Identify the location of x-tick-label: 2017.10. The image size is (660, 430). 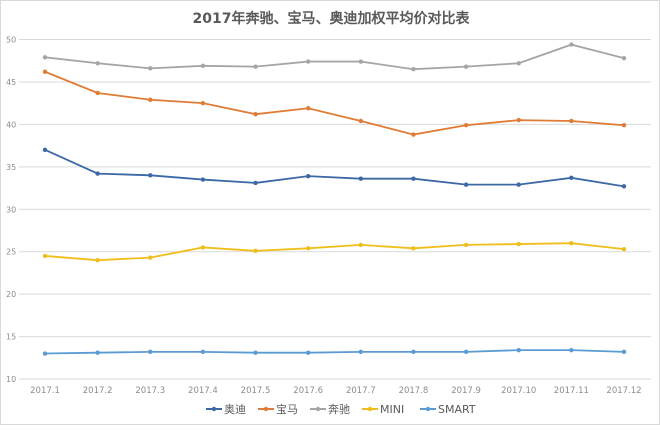
(518, 391).